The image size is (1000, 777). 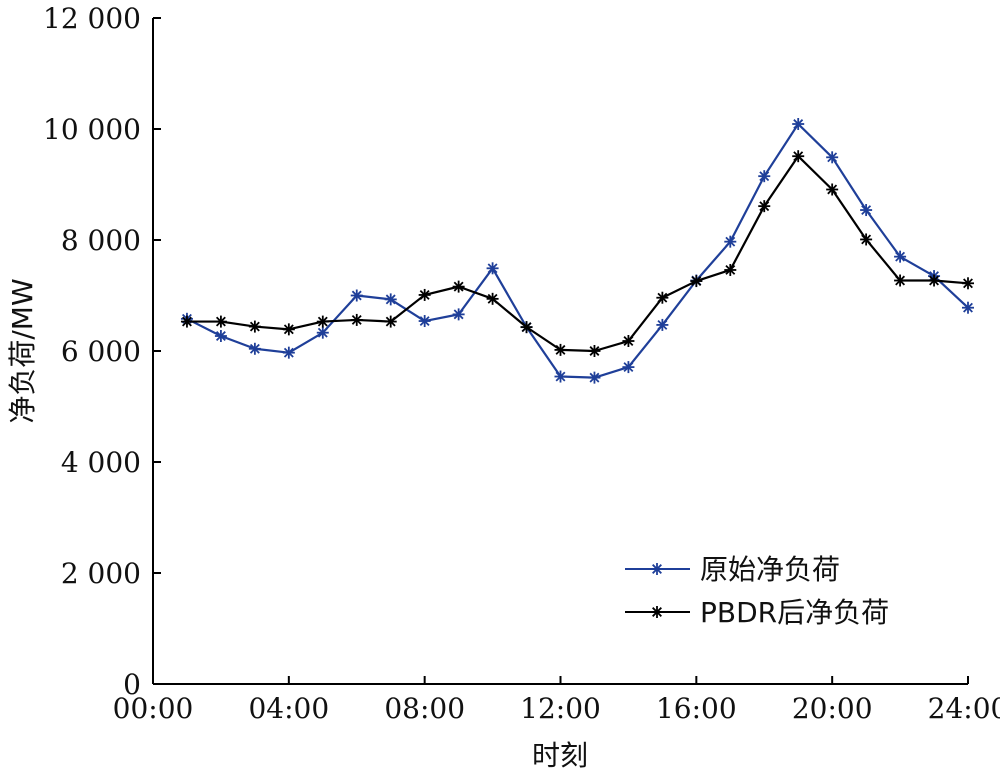 What do you see at coordinates (22, 350) in the screenshot?
I see `y-axis-title: 净负荷/MW` at bounding box center [22, 350].